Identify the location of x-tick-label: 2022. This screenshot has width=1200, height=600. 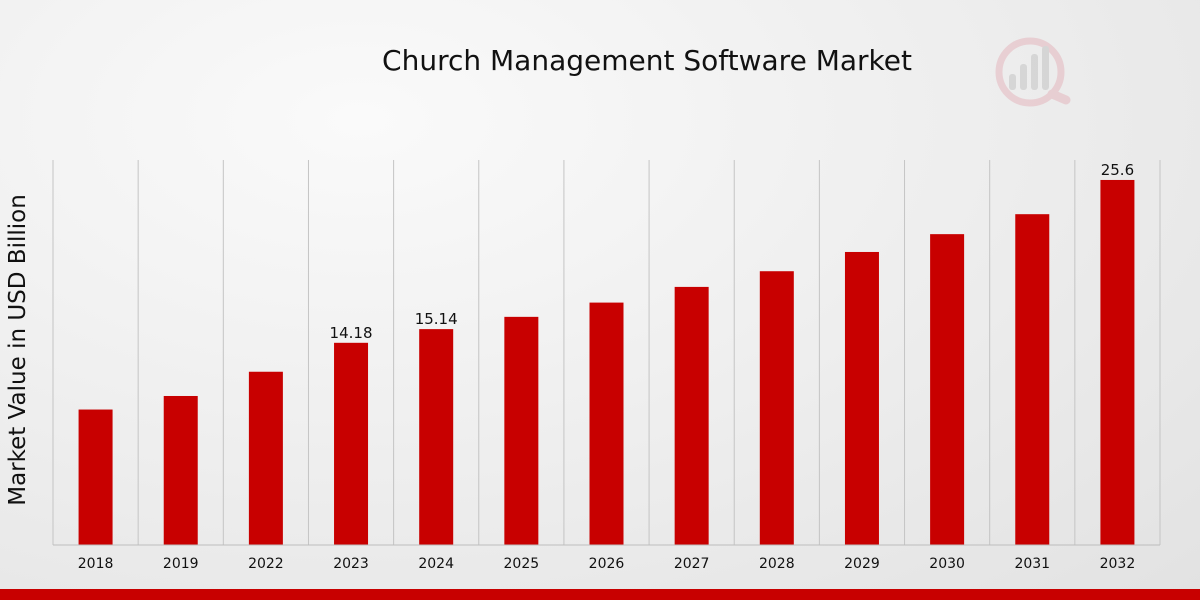
(266, 564).